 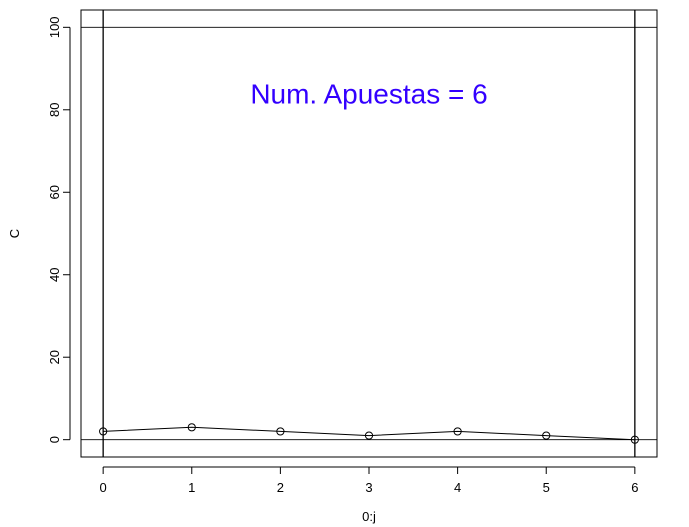 What do you see at coordinates (103, 487) in the screenshot?
I see `x-tick-label: 0` at bounding box center [103, 487].